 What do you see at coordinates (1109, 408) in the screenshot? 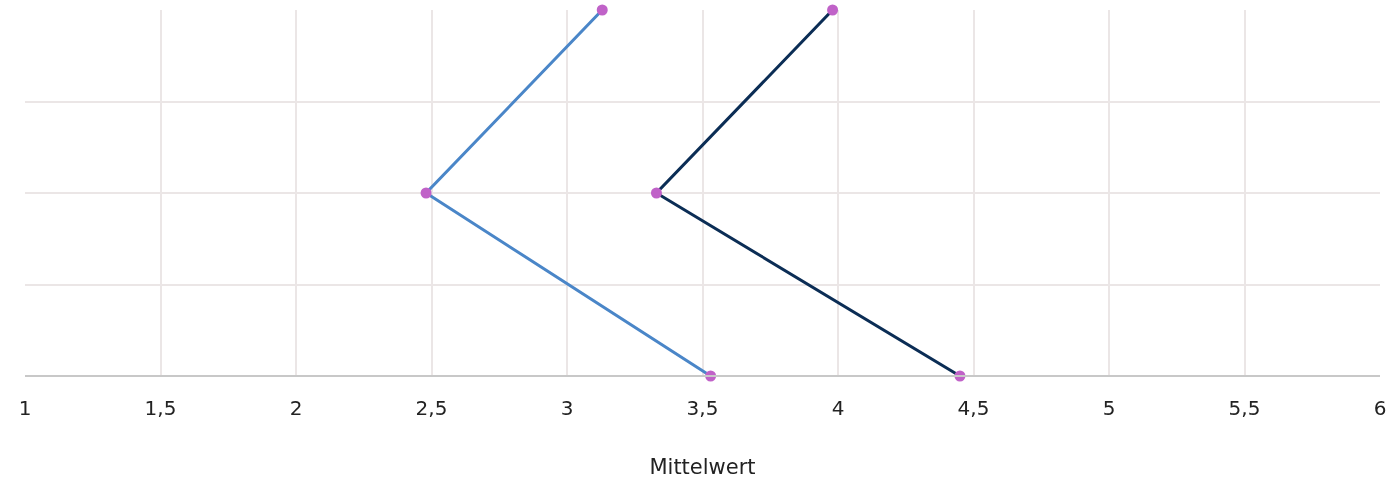
I see `x-tick-label: 5` at bounding box center [1109, 408].